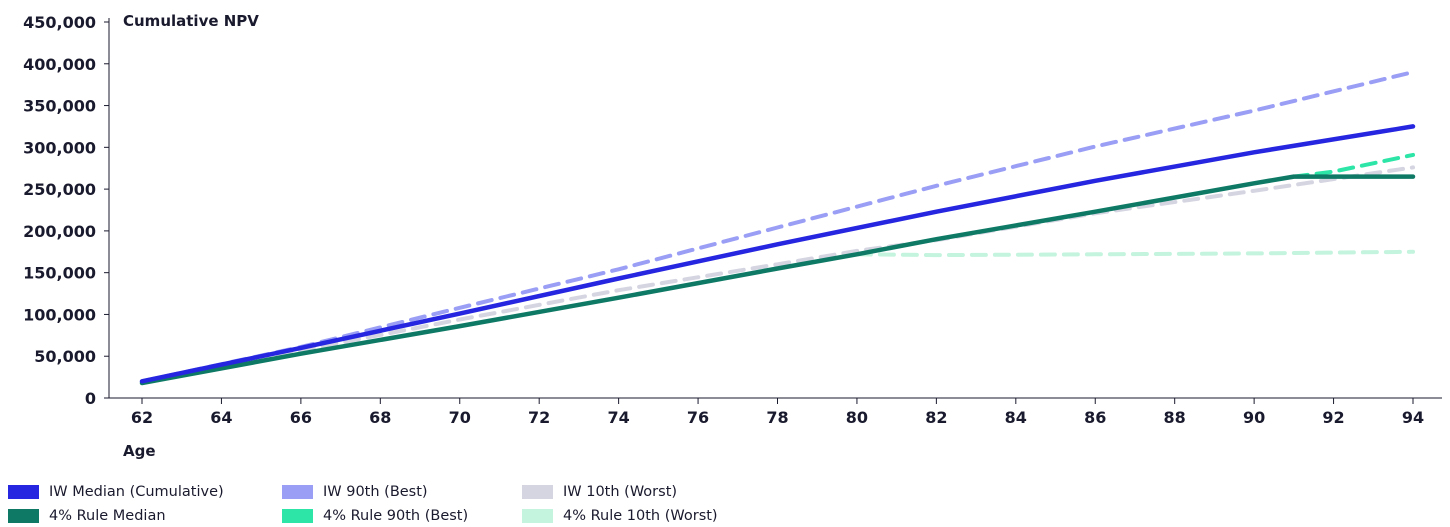  What do you see at coordinates (59, 189) in the screenshot?
I see `y-tick-label: 250,000` at bounding box center [59, 189].